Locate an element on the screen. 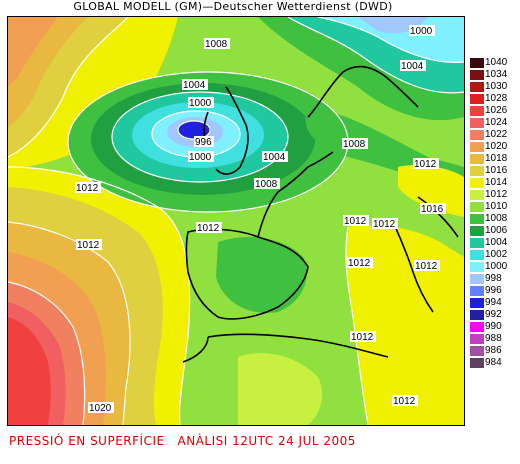  legend-label: 1022 is located at coordinates (496, 134).